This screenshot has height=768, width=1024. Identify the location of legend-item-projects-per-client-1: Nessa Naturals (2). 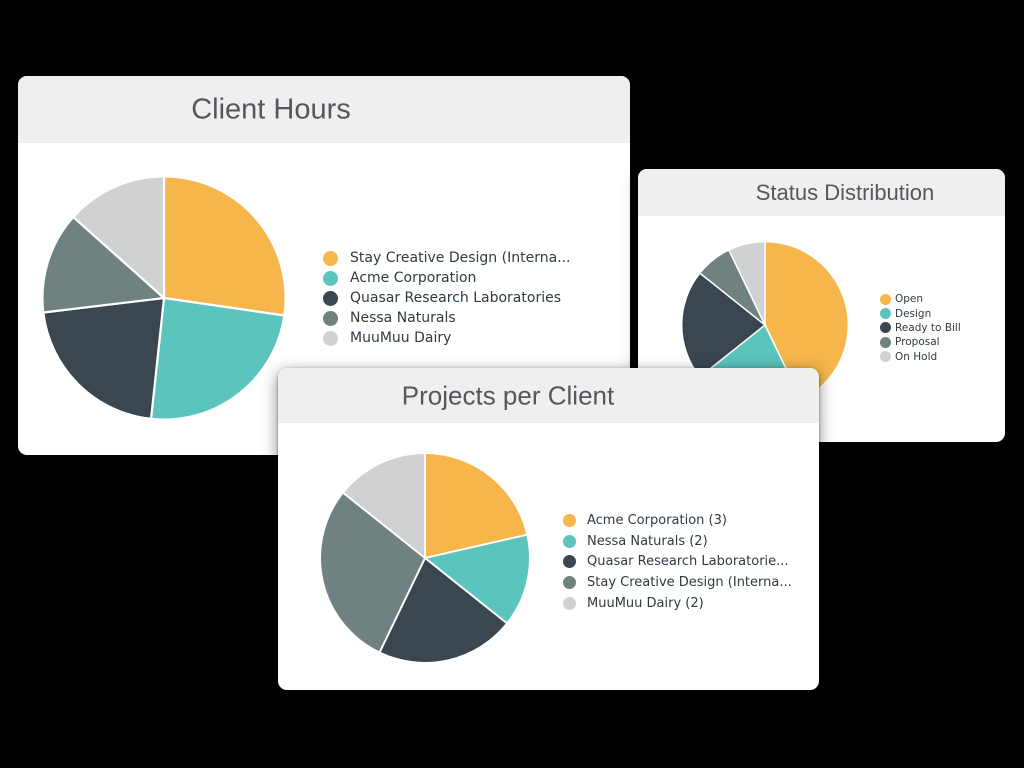
(677, 541).